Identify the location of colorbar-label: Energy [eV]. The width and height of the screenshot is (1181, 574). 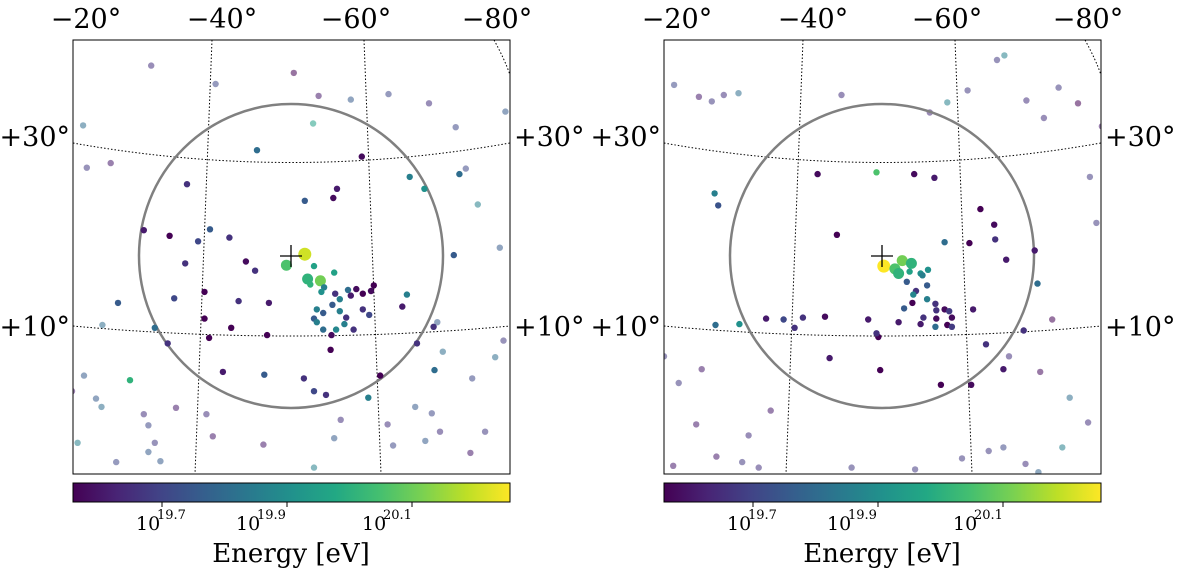
(882, 554).